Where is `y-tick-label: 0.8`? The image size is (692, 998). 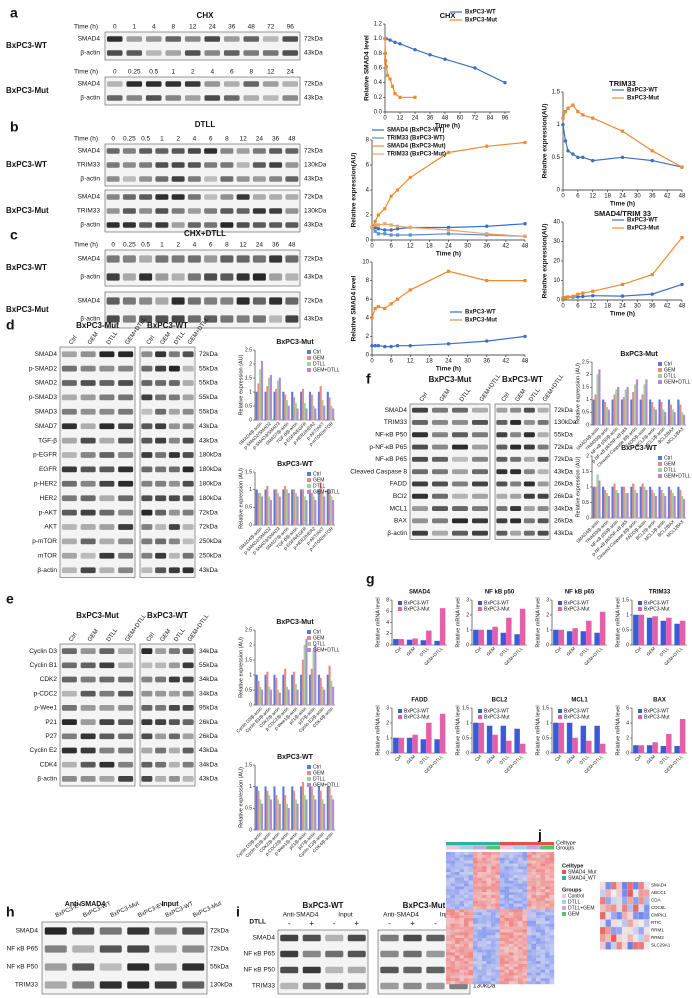 y-tick-label: 0.8 is located at coordinates (378, 54).